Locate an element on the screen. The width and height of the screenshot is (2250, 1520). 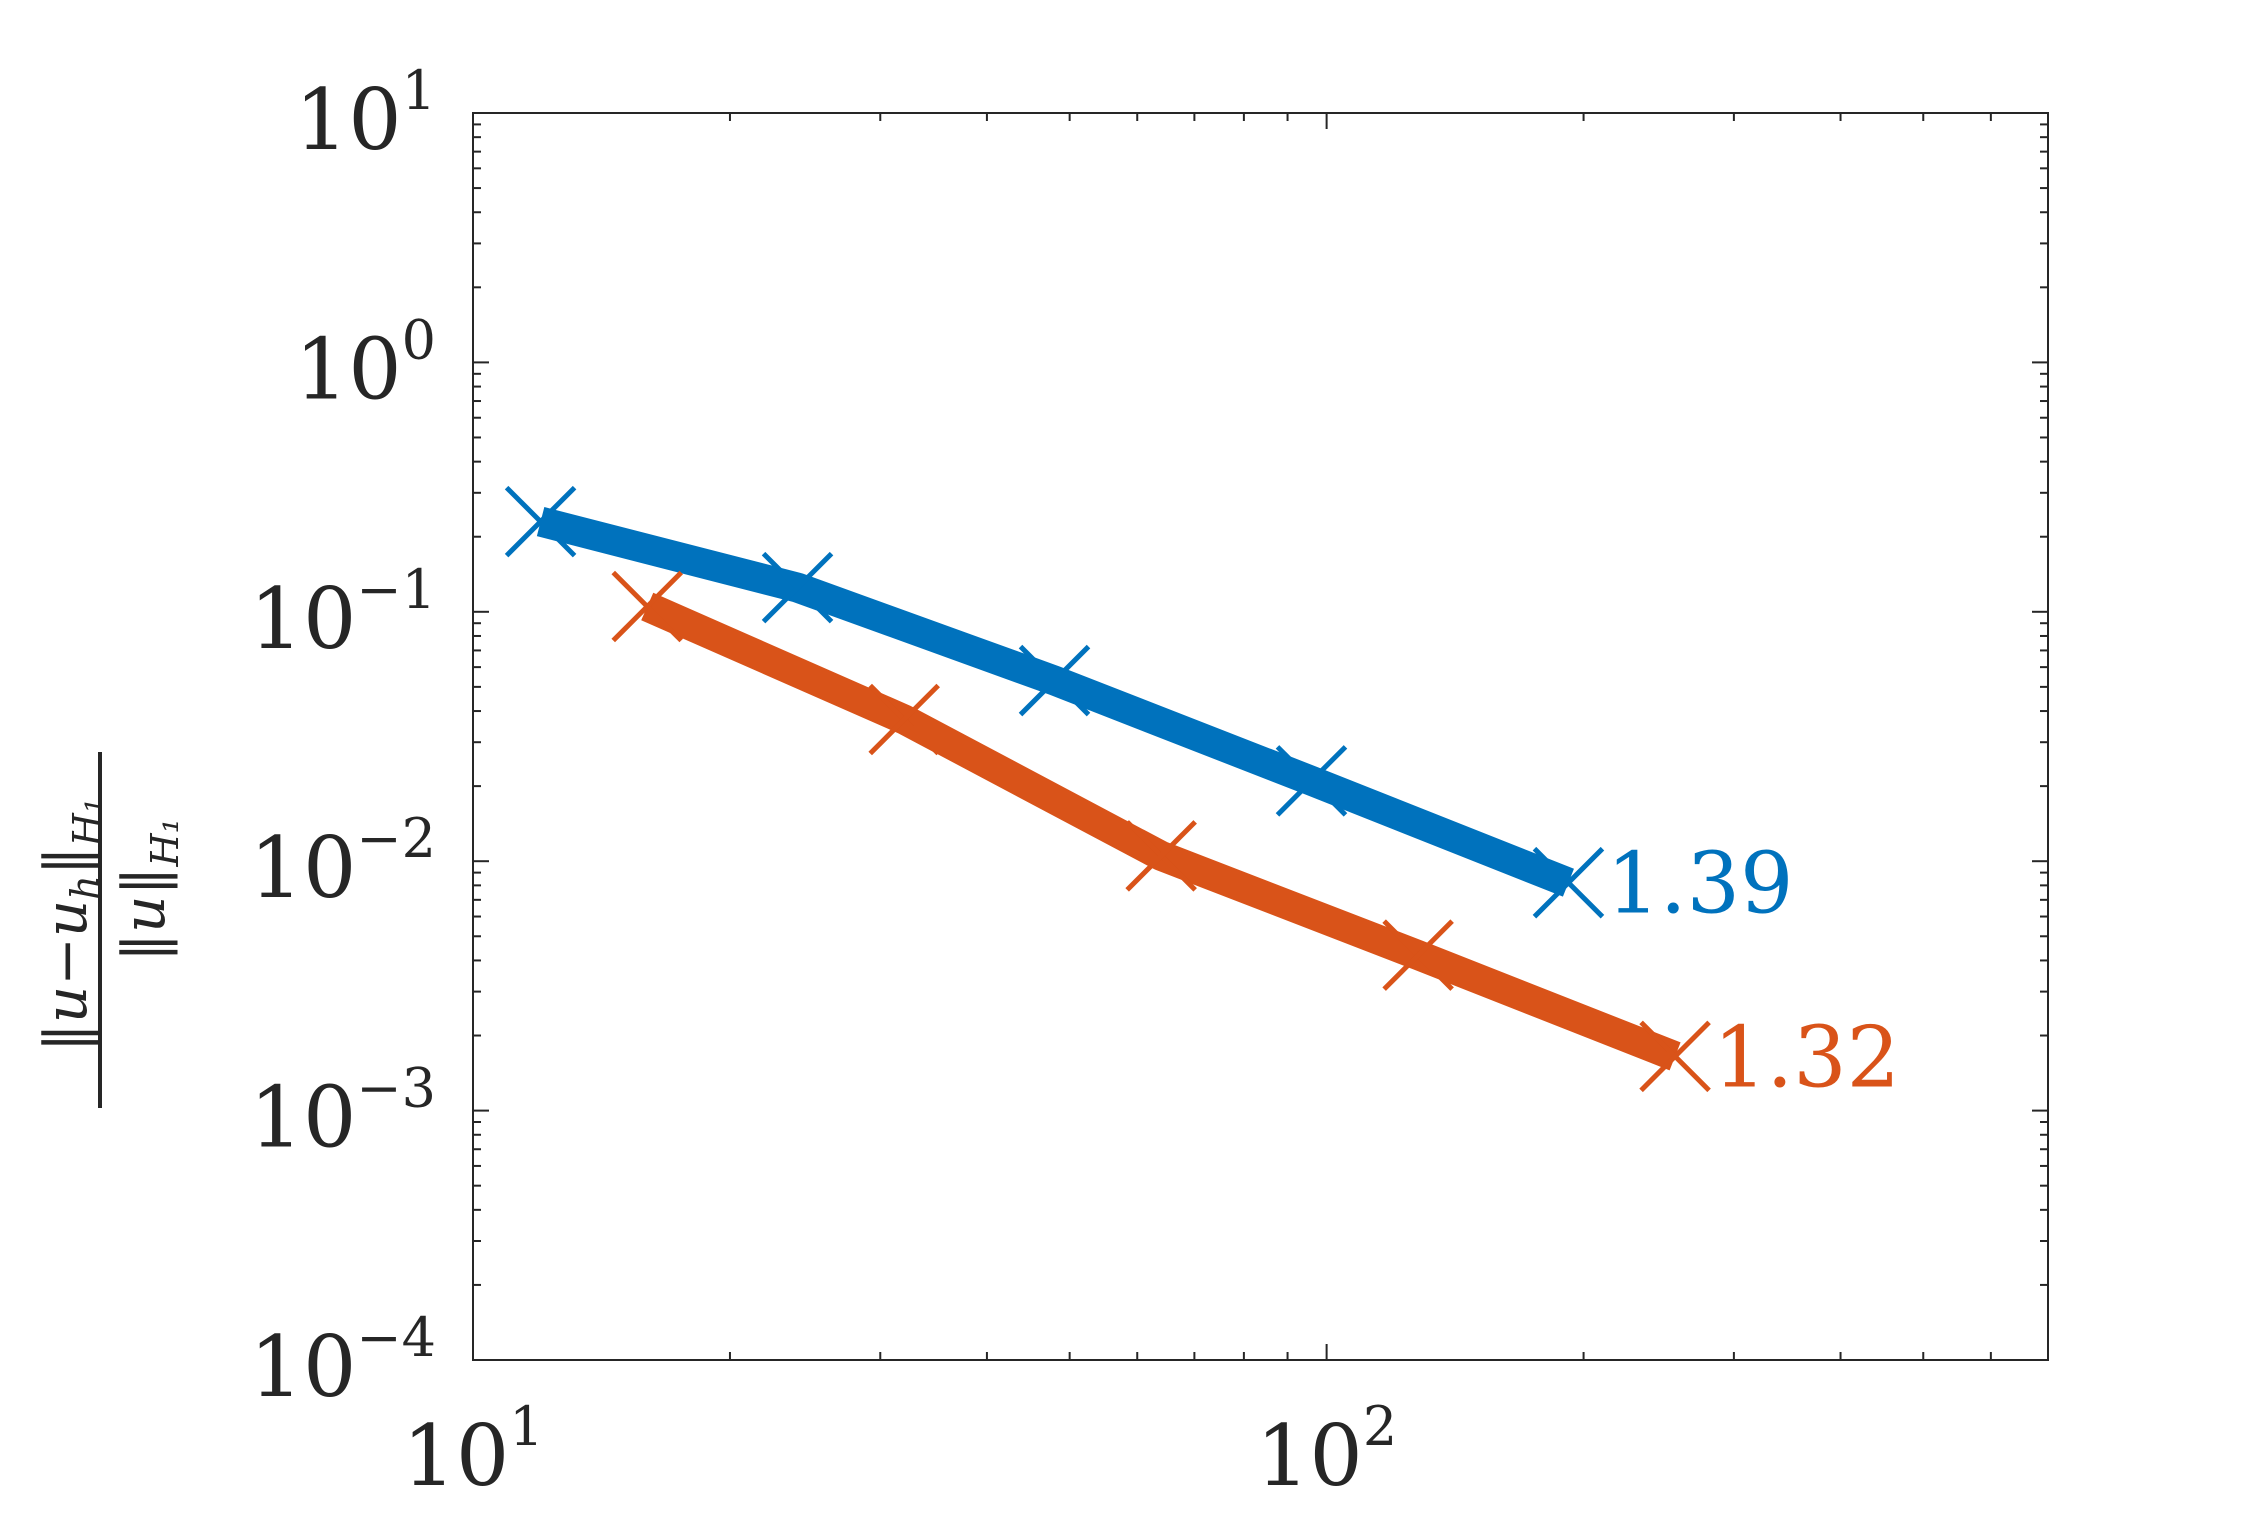
y-tick-label: 10⁻³ is located at coordinates (343, 1112).